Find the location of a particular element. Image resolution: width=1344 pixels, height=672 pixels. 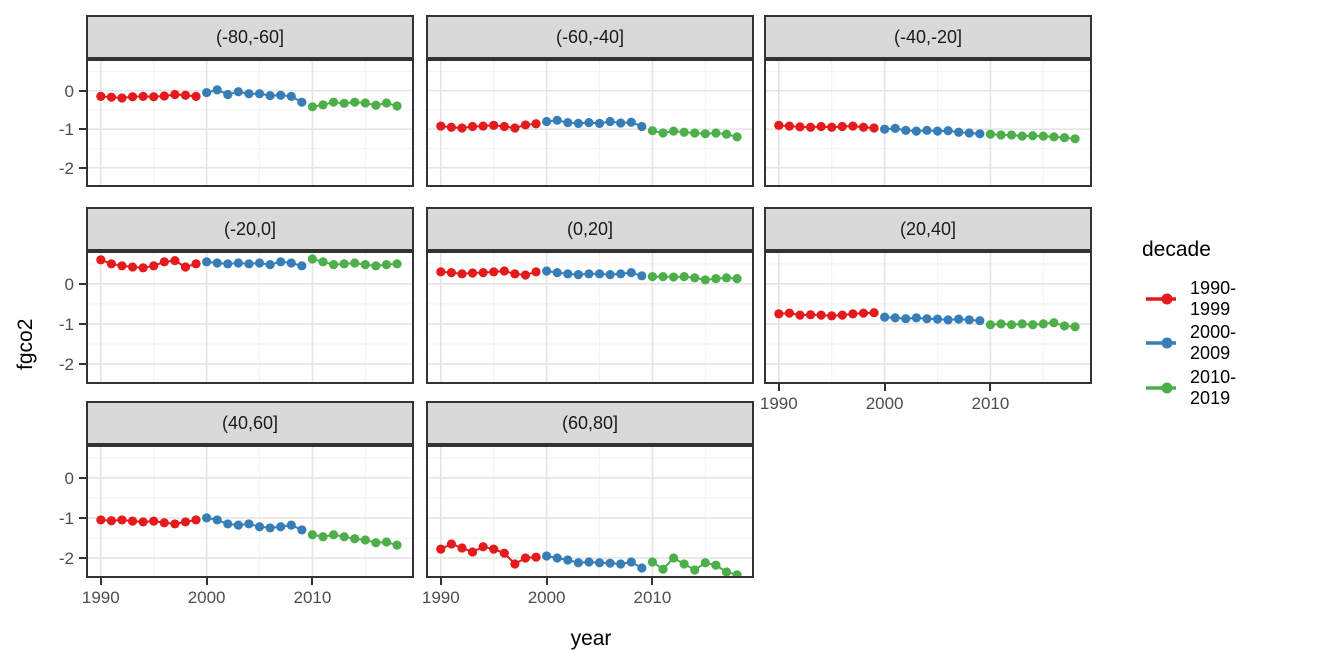

legend-item-label: 2000-2009 is located at coordinates (1213, 342).